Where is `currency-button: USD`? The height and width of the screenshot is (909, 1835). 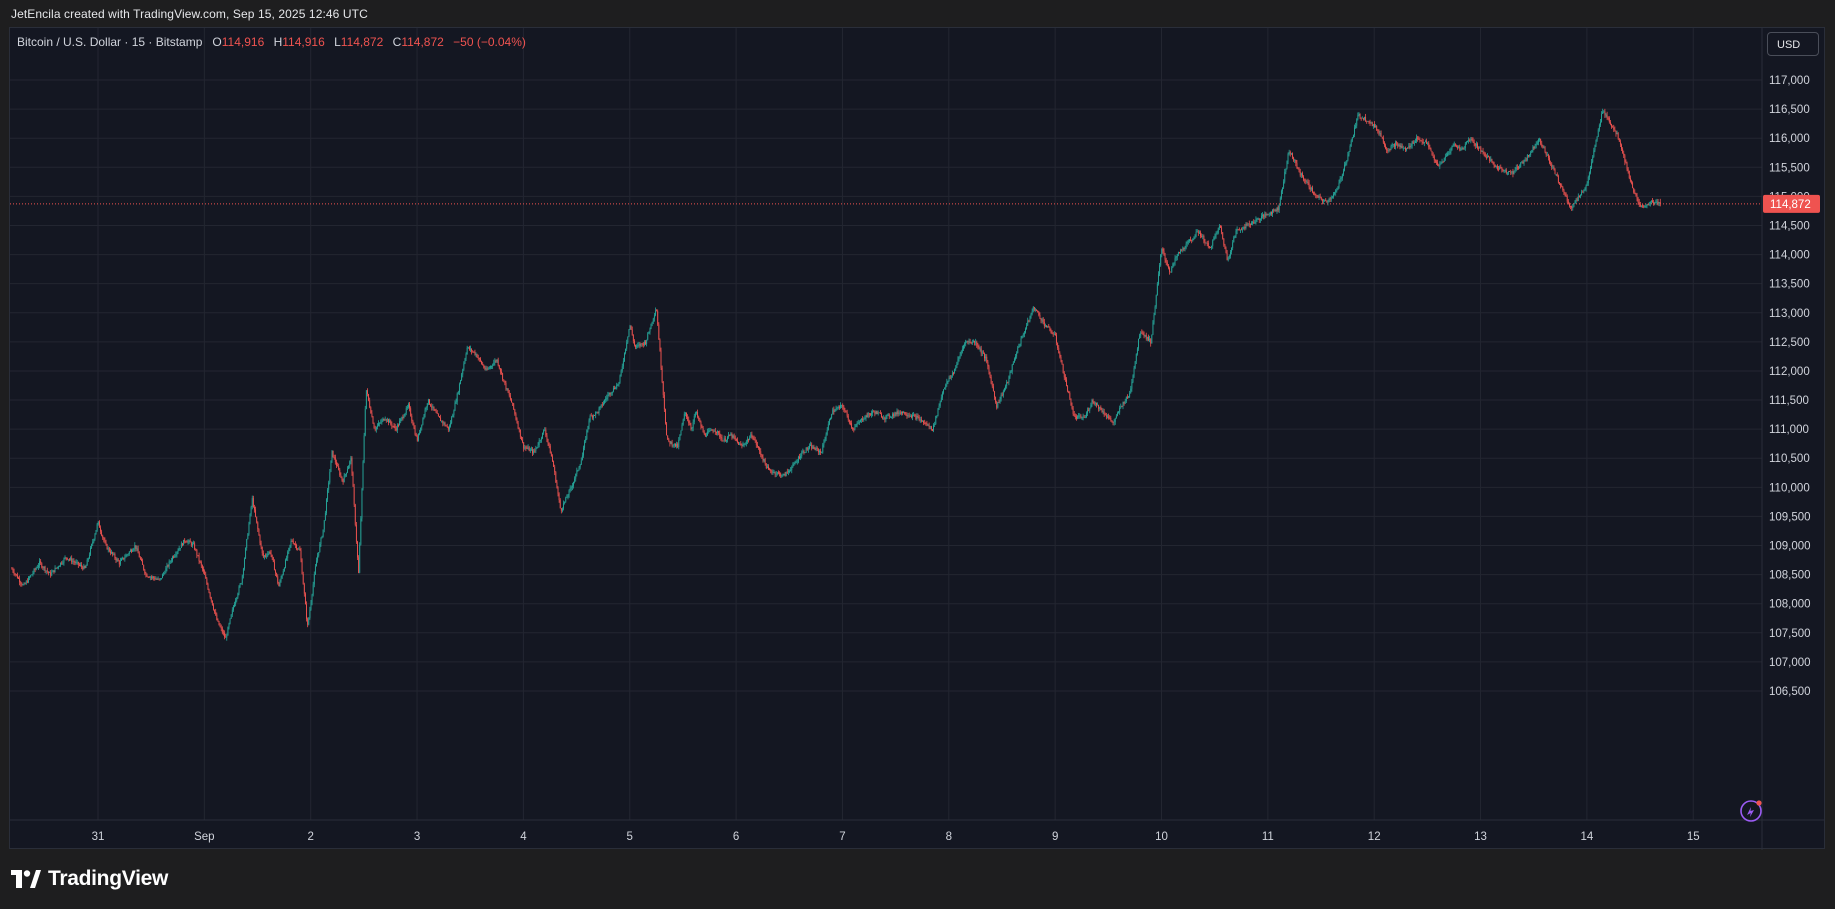 currency-button: USD is located at coordinates (1793, 44).